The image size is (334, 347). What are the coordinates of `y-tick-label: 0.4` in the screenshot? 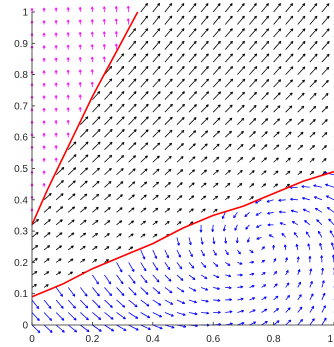 It's located at (21, 200).